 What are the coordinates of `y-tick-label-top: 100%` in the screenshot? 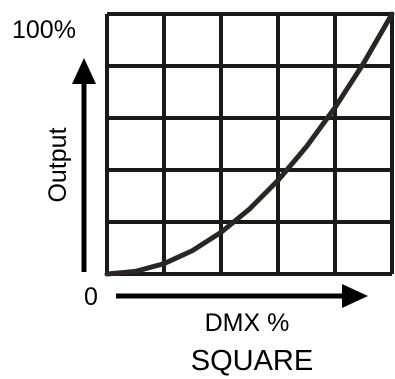 It's located at (44, 30).